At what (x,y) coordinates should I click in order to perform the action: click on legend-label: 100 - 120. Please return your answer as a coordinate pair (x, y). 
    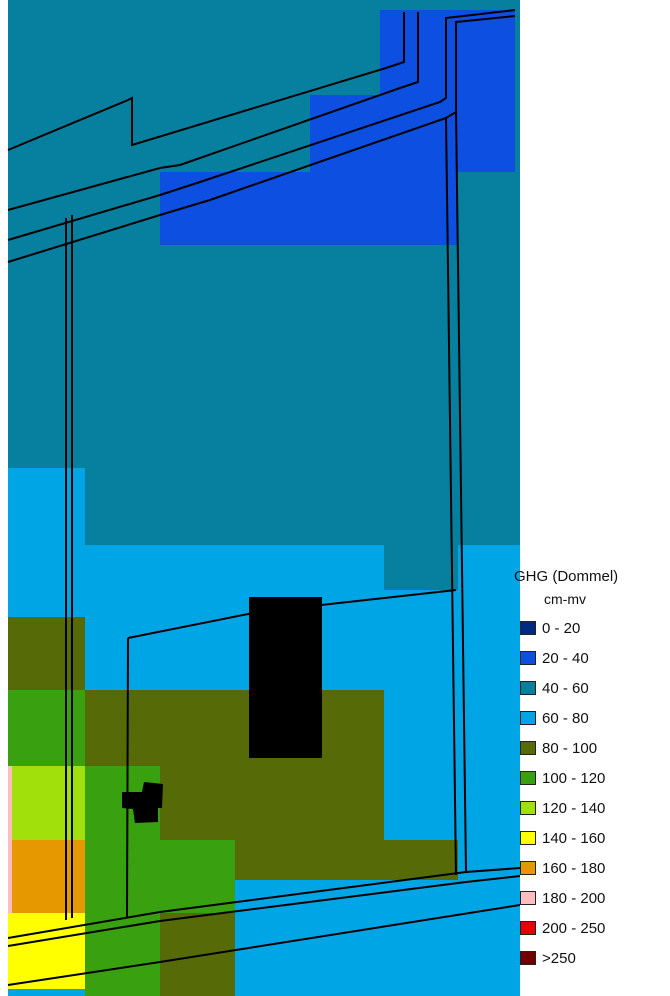
    Looking at the image, I should click on (574, 778).